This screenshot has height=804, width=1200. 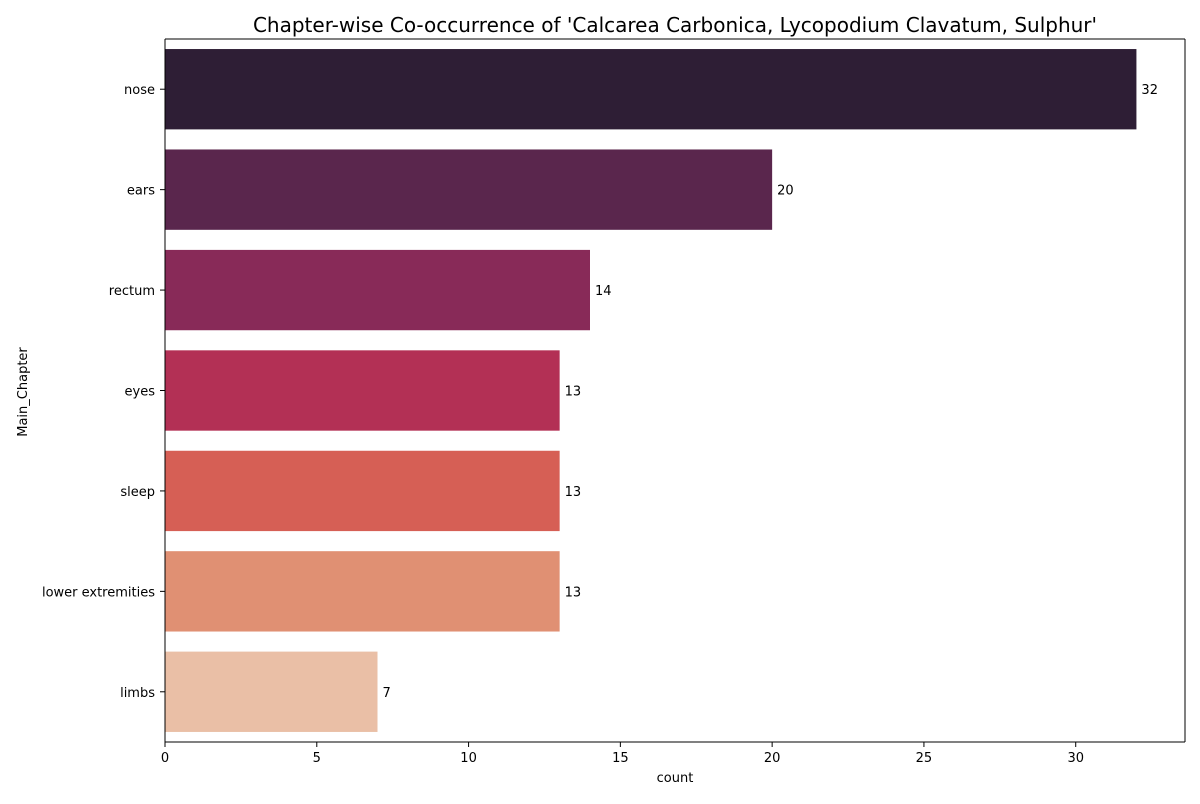 I want to click on data-label: 32, so click(x=1149, y=90).